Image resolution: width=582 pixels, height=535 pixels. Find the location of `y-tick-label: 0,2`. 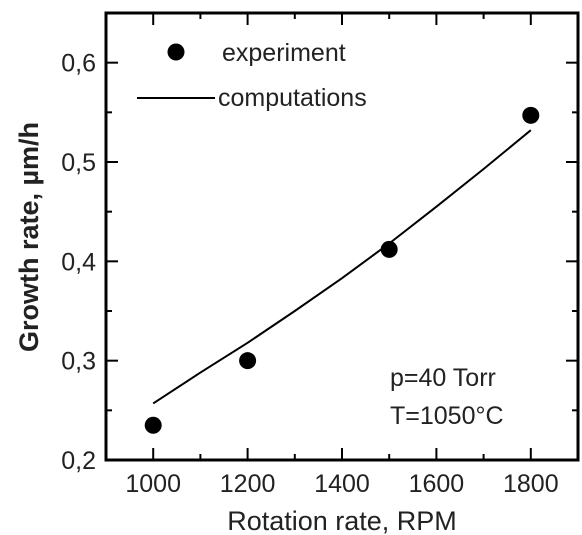

y-tick-label: 0,2 is located at coordinates (78, 461).